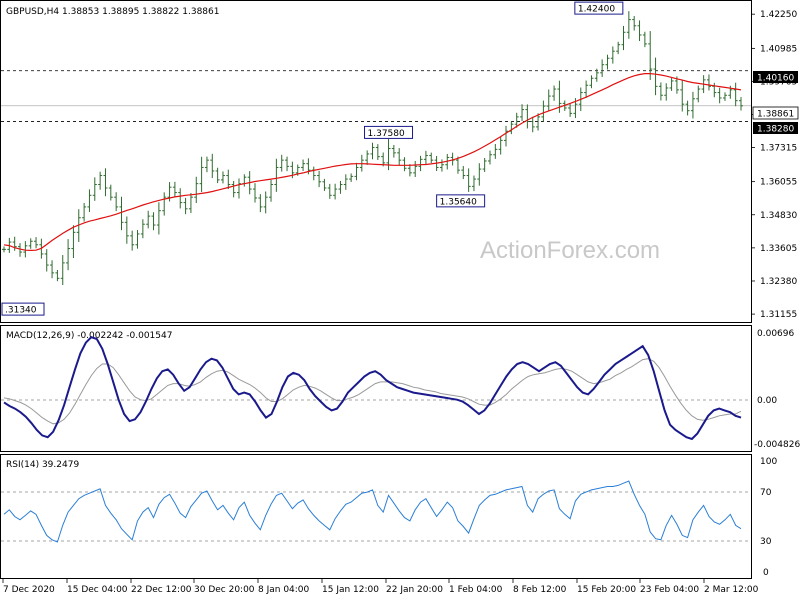  What do you see at coordinates (606, 590) in the screenshot?
I see `time-tick-label: 15 Feb 20:00` at bounding box center [606, 590].